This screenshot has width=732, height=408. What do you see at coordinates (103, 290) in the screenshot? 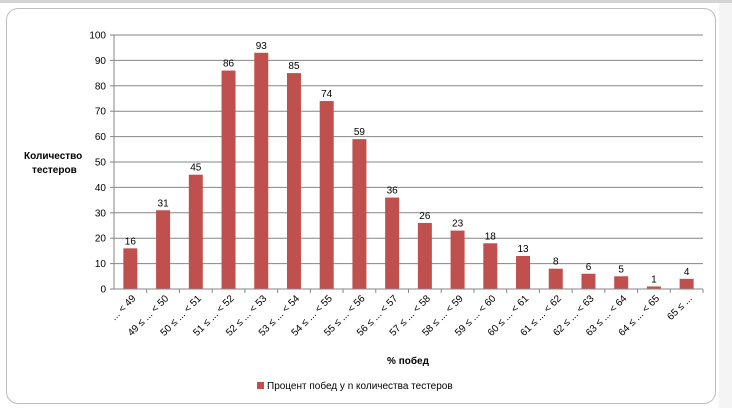
I see `y-tick-label: 0` at bounding box center [103, 290].